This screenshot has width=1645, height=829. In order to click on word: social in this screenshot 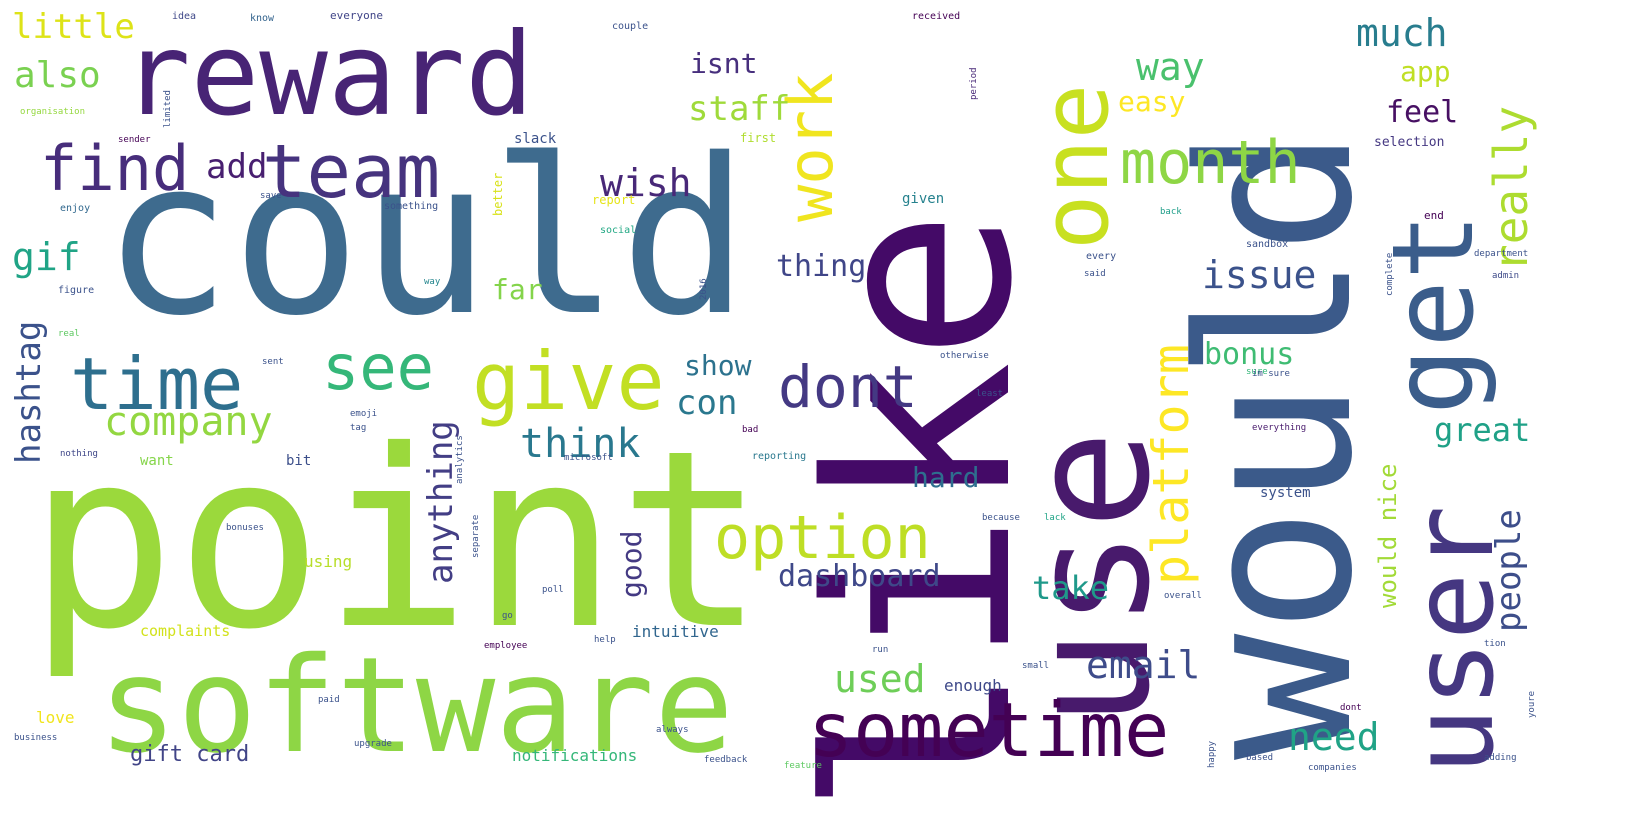, I will do `click(618, 230)`.